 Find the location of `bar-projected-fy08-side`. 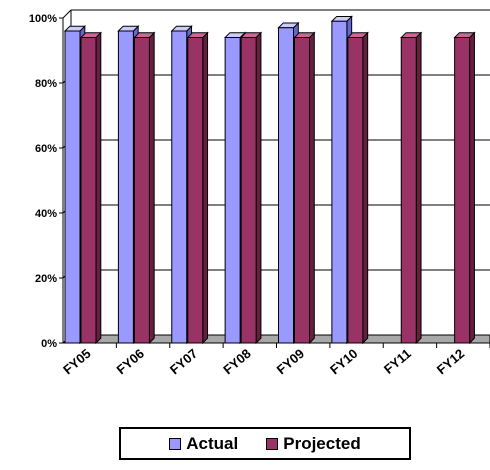

bar-projected-fy08-side is located at coordinates (258, 188).